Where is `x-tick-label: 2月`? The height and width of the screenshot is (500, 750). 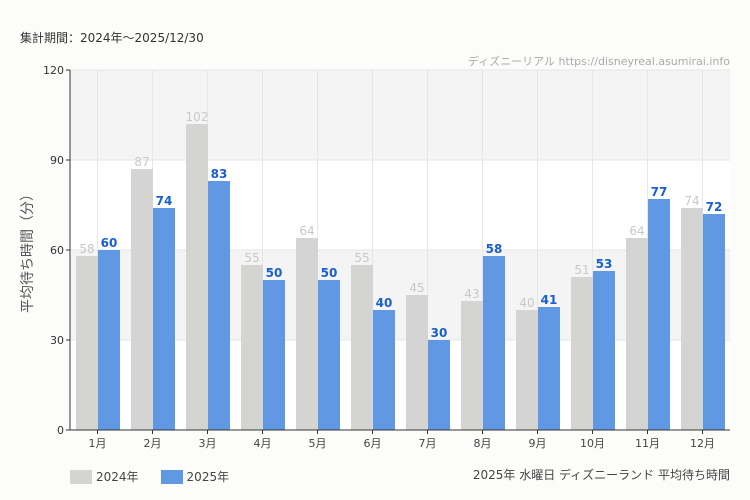
x-tick-label: 2月 is located at coordinates (153, 443).